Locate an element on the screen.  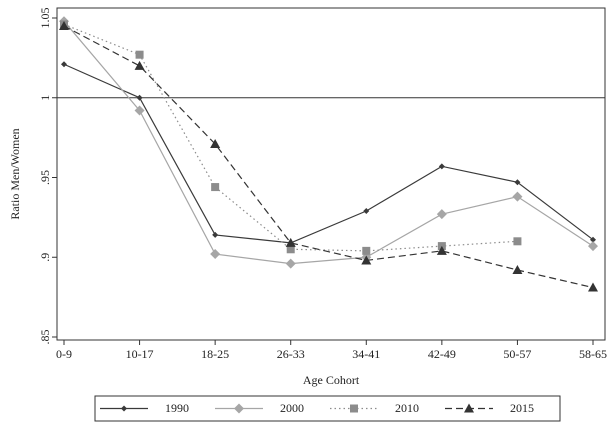
x-axis-label: Age Cohort is located at coordinates (331, 380).